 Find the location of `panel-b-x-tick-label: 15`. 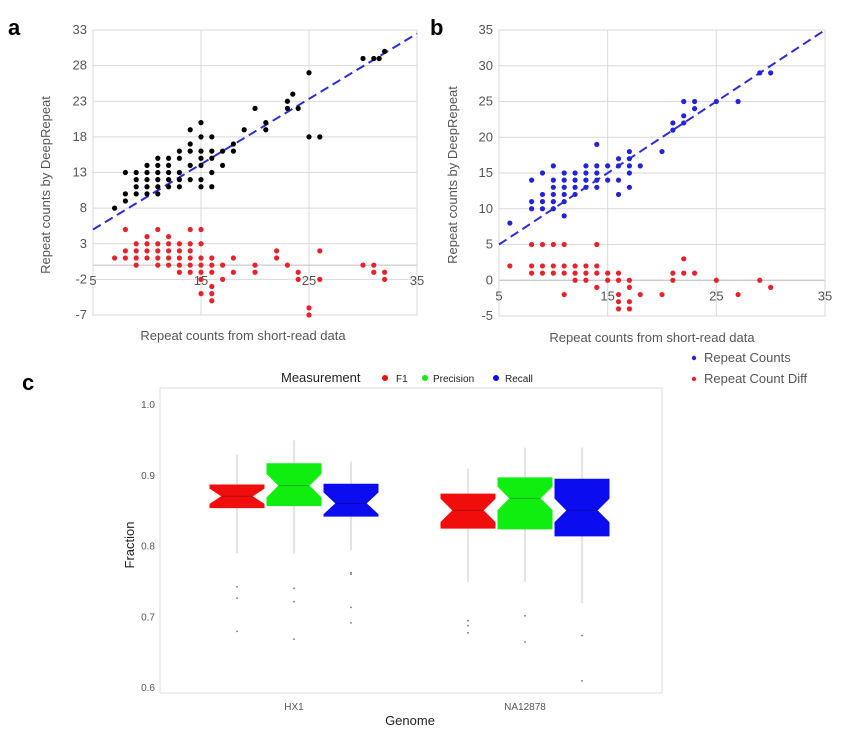

panel-b-x-tick-label: 15 is located at coordinates (607, 295).